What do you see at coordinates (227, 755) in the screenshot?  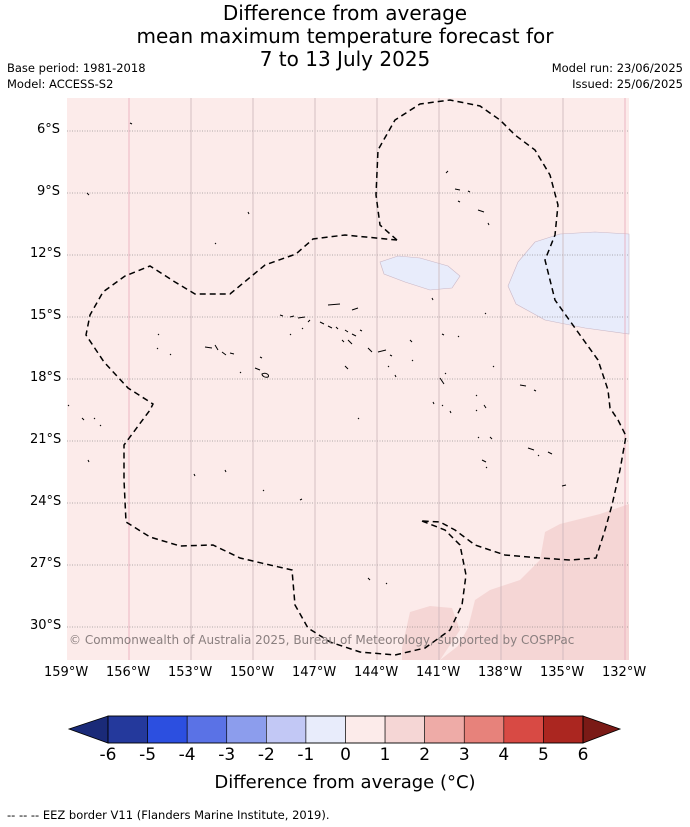 I see `colorbar-tick-label: -3` at bounding box center [227, 755].